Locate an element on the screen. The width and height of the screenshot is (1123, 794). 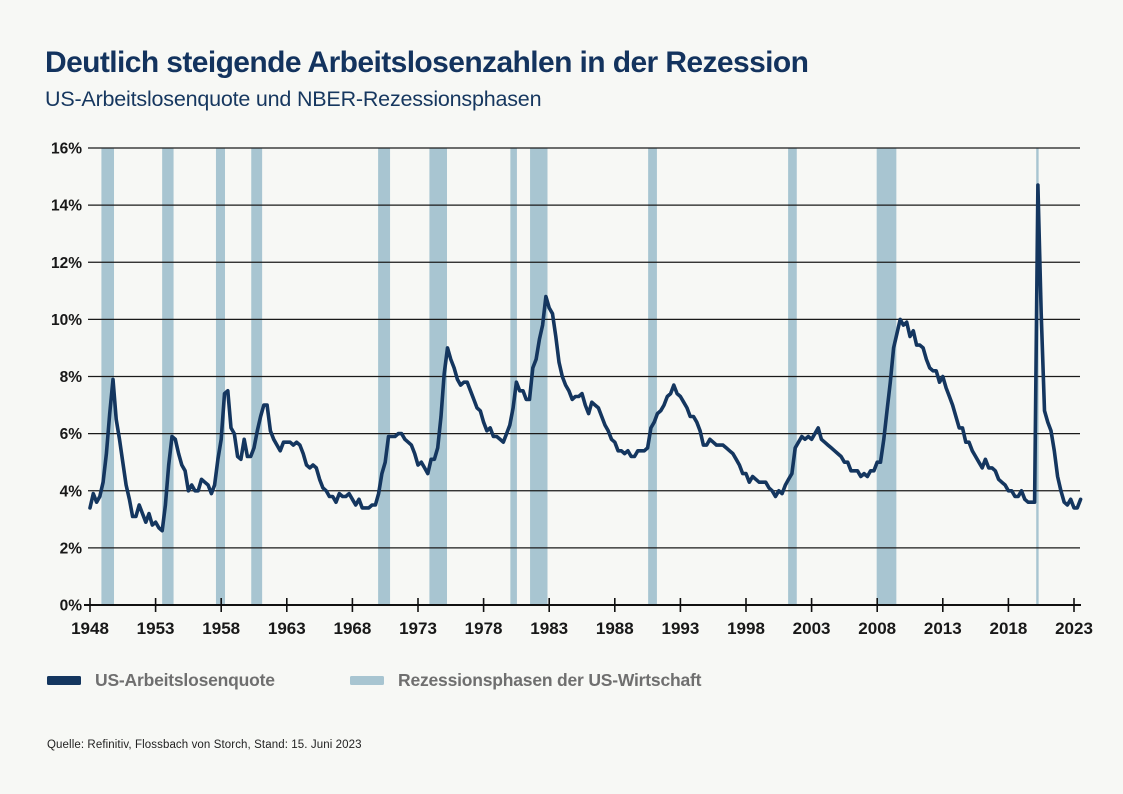
x-tick-label: 2003 is located at coordinates (812, 628).